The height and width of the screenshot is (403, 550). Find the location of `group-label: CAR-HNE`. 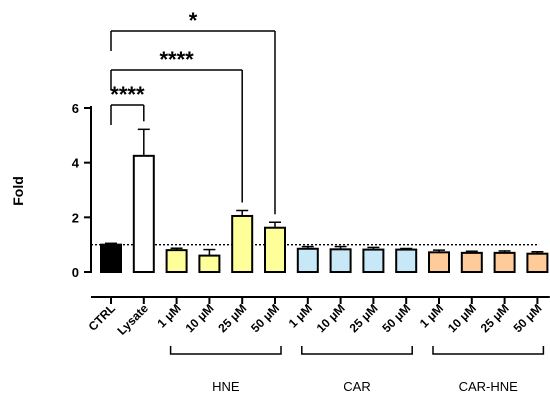

group-label: CAR-HNE is located at coordinates (489, 386).